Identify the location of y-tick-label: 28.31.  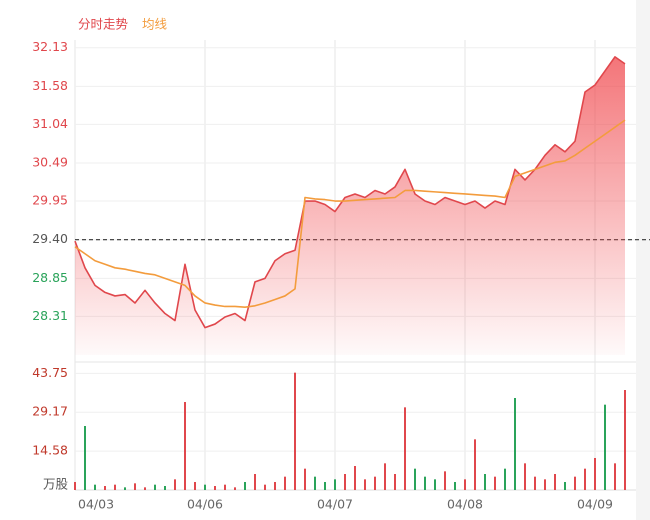
(50, 315).